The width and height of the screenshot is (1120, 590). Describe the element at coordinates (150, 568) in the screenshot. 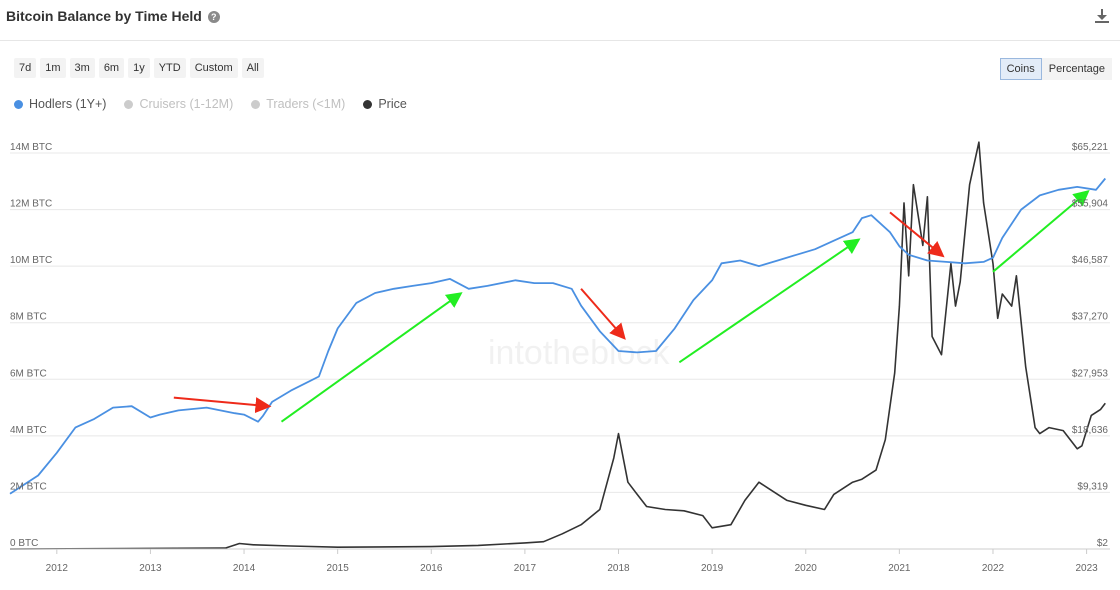

I see `x-tick-label: 2013` at that location.